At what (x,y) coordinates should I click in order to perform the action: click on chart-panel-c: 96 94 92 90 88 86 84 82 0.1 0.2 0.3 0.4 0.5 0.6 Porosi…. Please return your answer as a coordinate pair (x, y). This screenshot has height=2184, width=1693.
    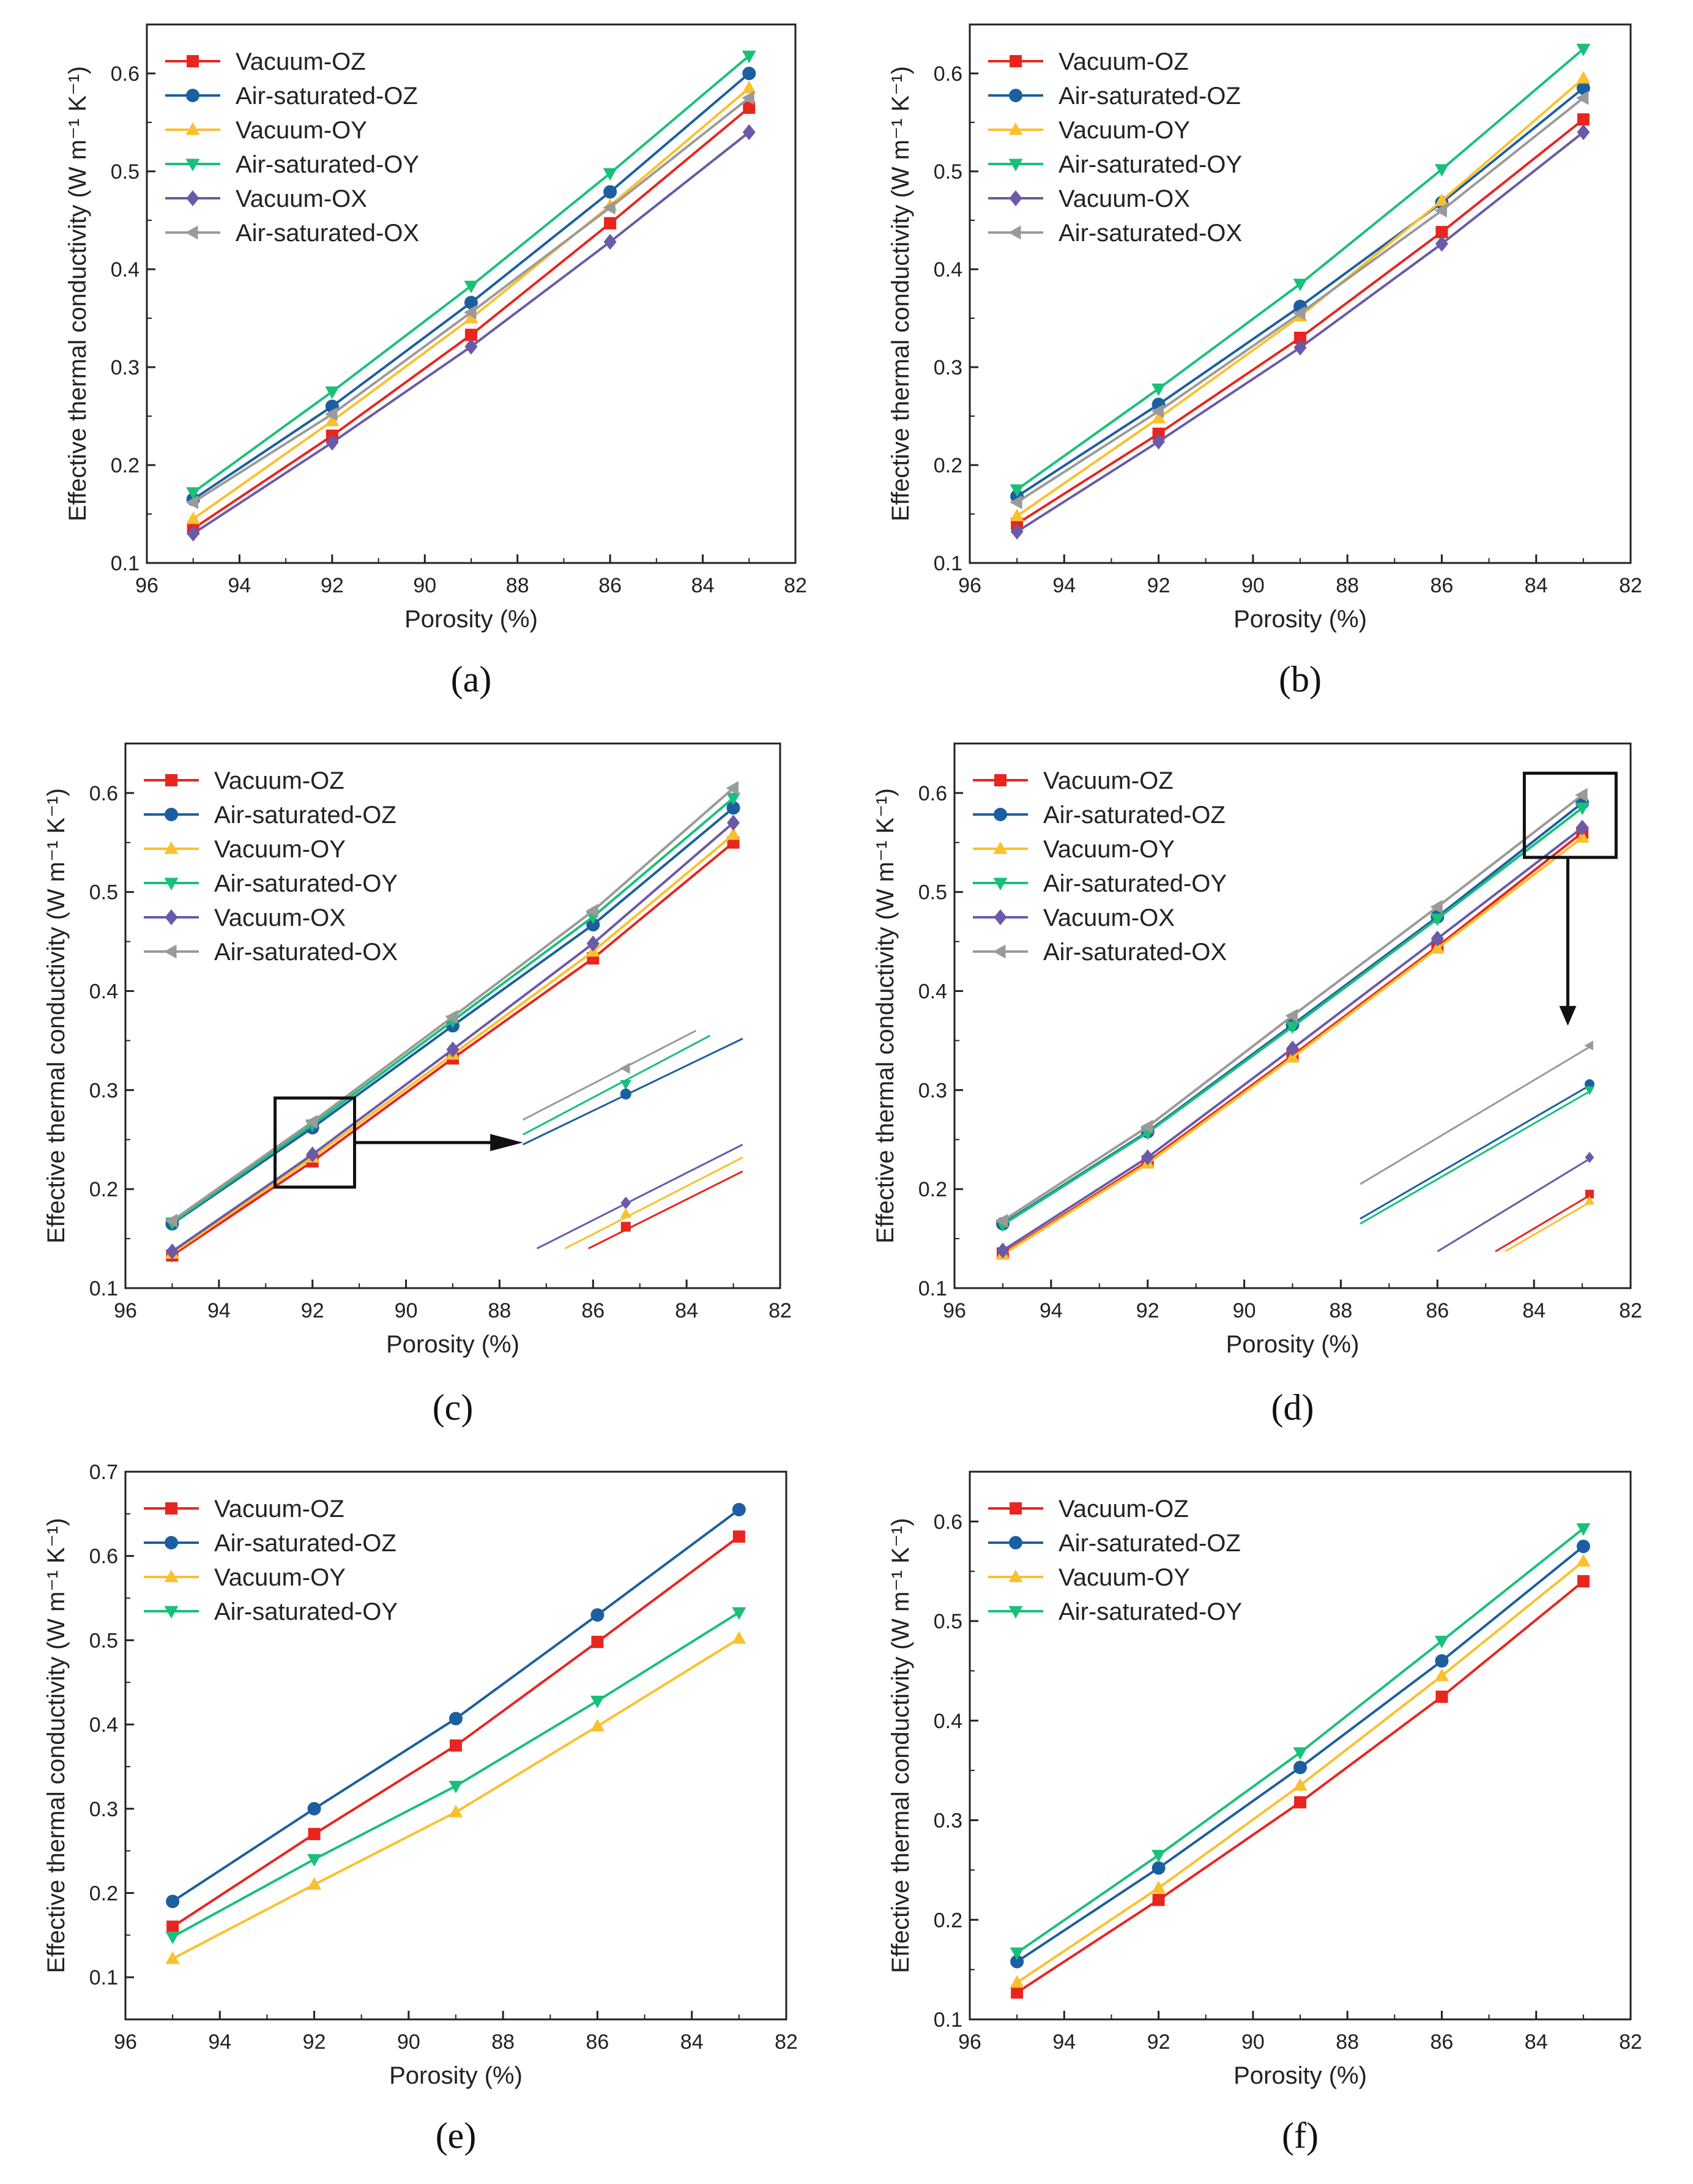
    Looking at the image, I should click on (417, 1085).